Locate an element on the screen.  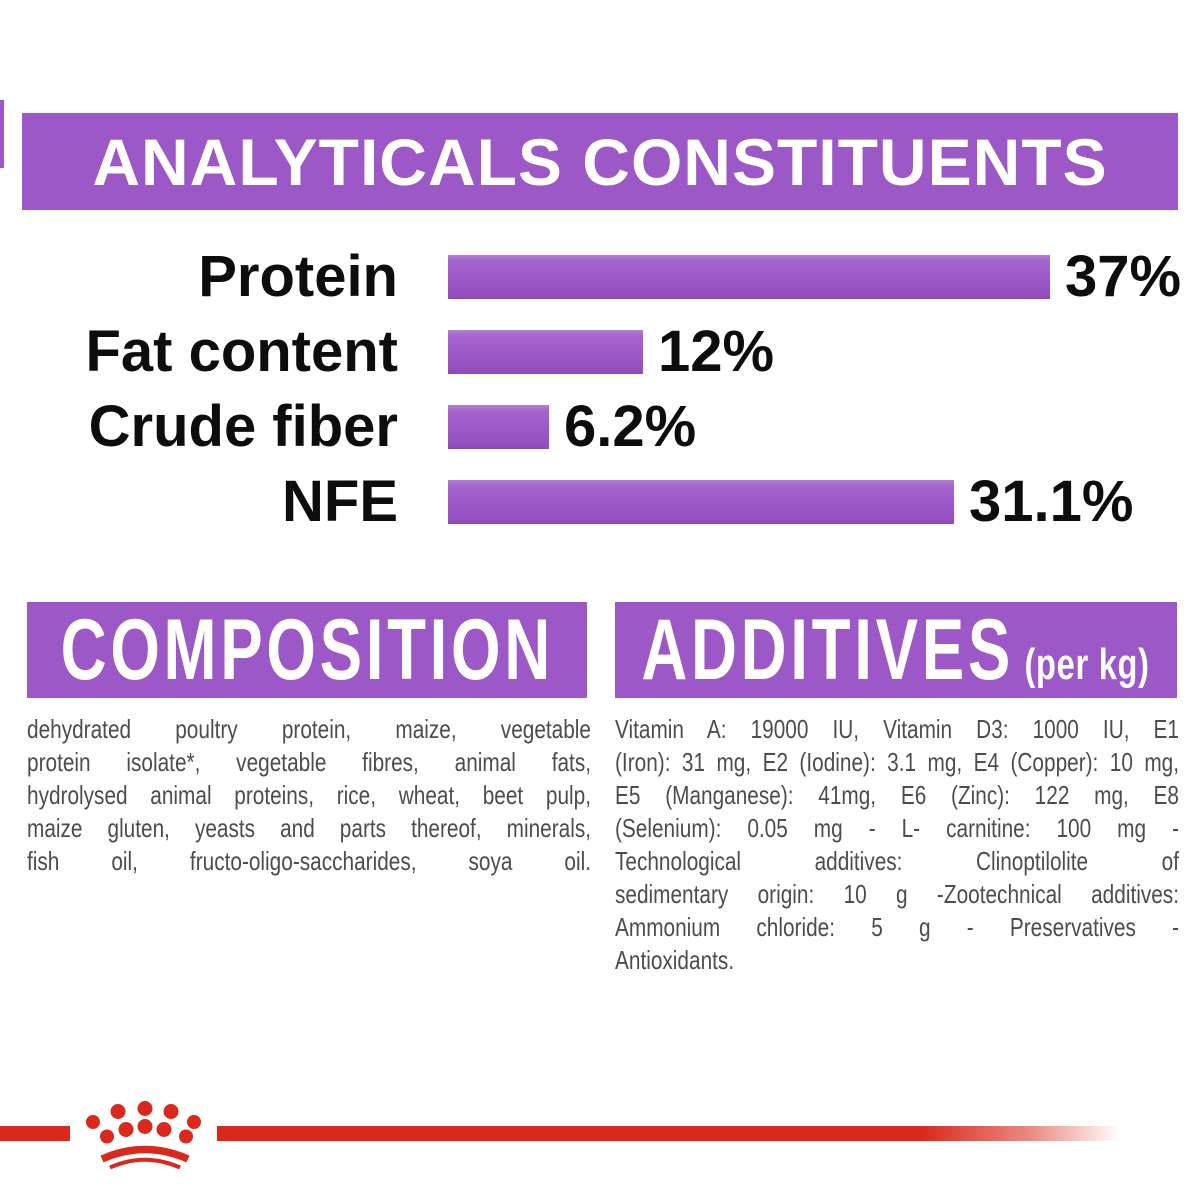
chart-category-label: Protein is located at coordinates (298, 276).